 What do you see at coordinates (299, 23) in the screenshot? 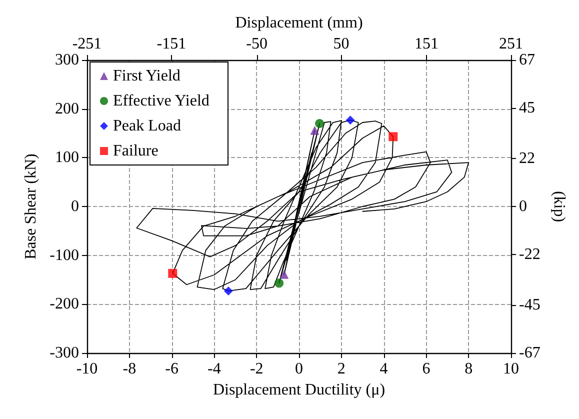
I see `x2-axis-title: Displacement (mm)` at bounding box center [299, 23].